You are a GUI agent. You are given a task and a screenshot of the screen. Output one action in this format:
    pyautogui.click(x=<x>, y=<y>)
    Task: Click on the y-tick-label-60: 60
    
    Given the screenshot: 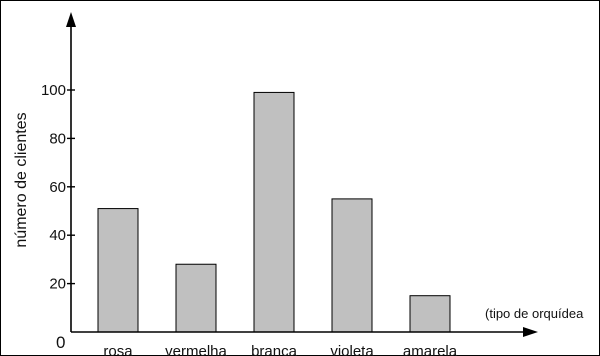 What is the action you would take?
    pyautogui.click(x=57, y=187)
    